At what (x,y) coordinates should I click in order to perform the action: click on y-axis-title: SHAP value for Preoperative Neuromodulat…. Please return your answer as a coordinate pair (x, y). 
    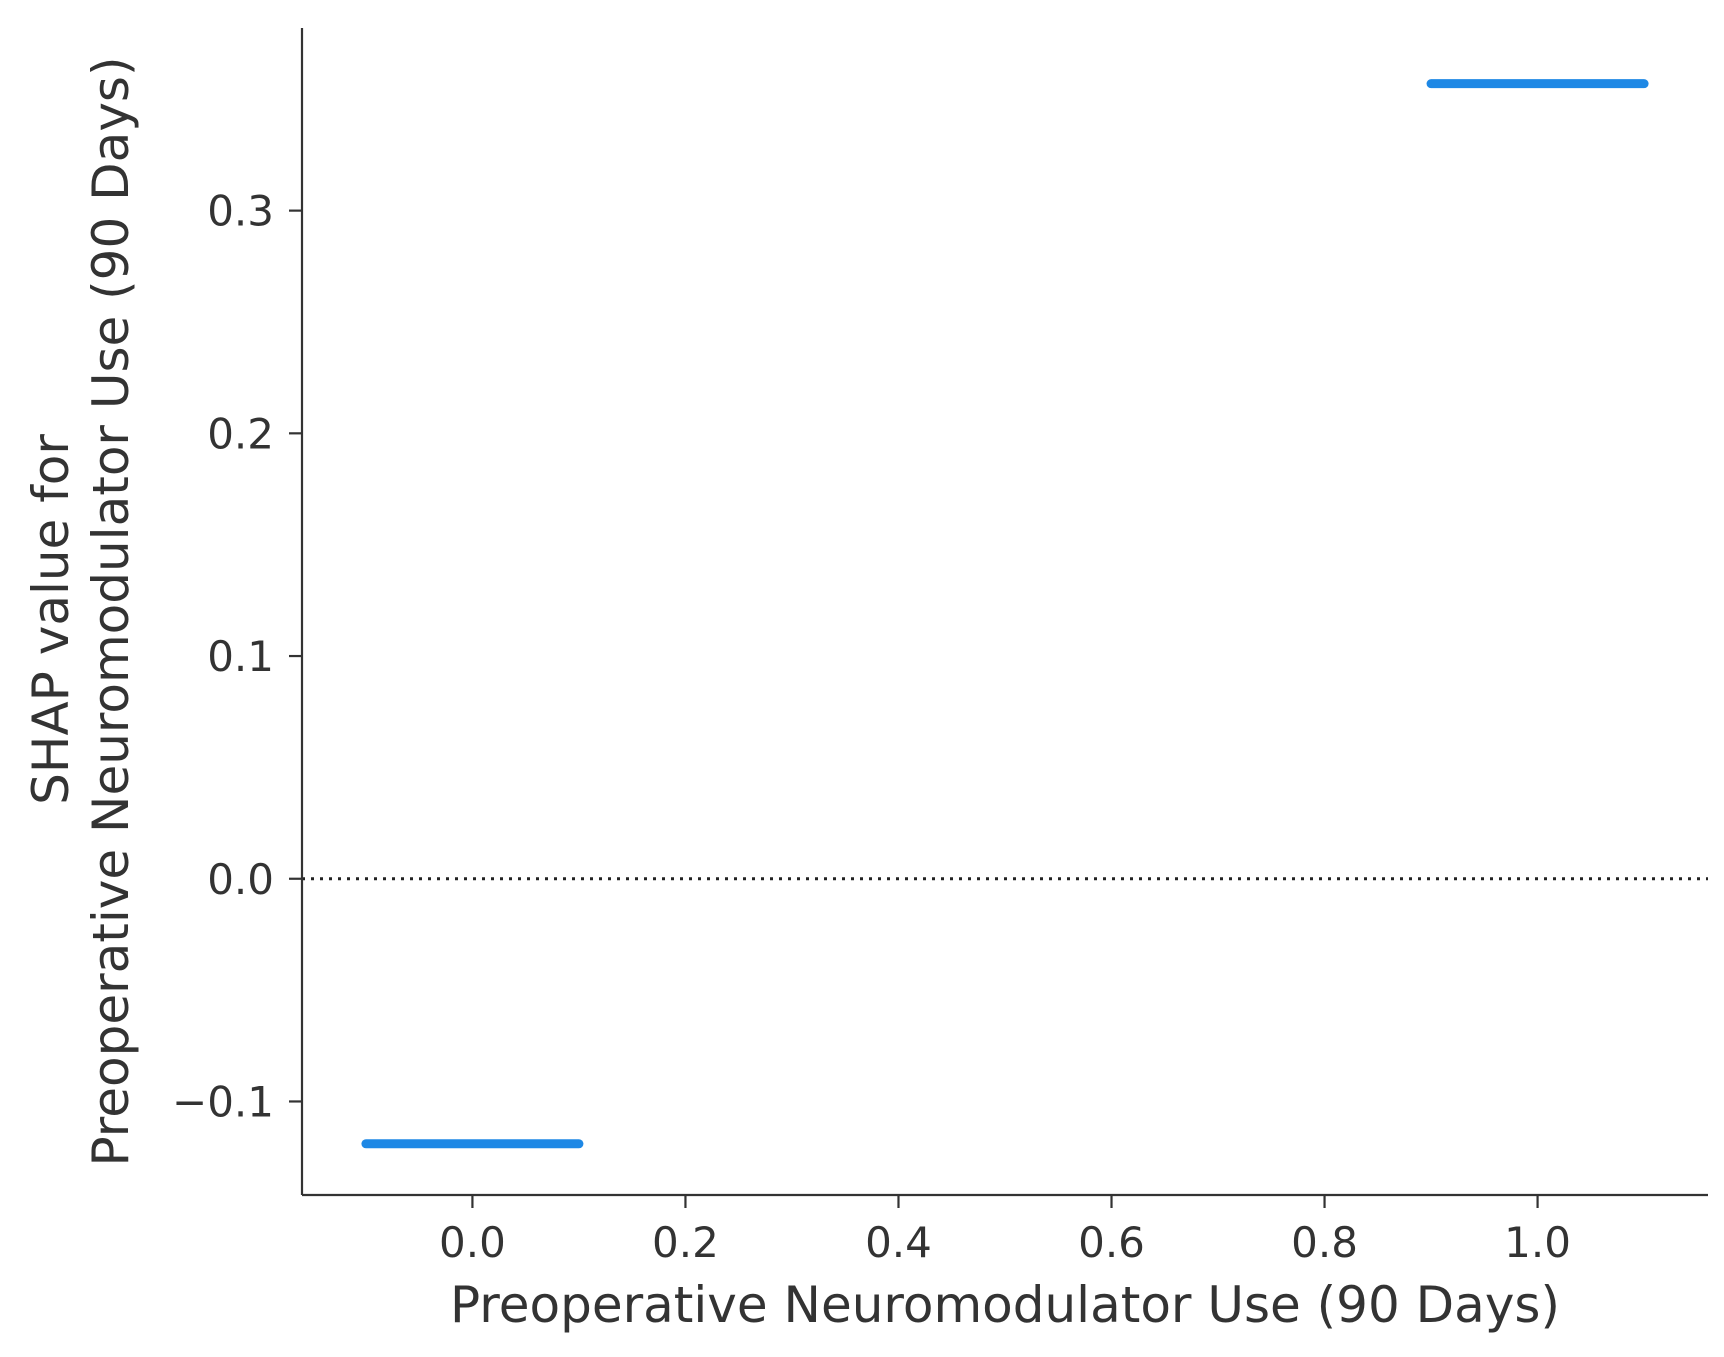
    Looking at the image, I should click on (81, 612).